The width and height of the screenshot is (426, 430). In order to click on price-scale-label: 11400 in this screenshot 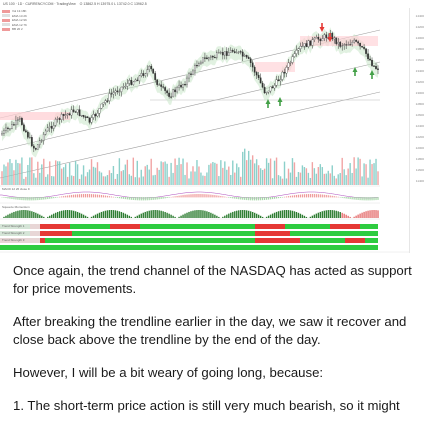, I will do `click(420, 181)`.